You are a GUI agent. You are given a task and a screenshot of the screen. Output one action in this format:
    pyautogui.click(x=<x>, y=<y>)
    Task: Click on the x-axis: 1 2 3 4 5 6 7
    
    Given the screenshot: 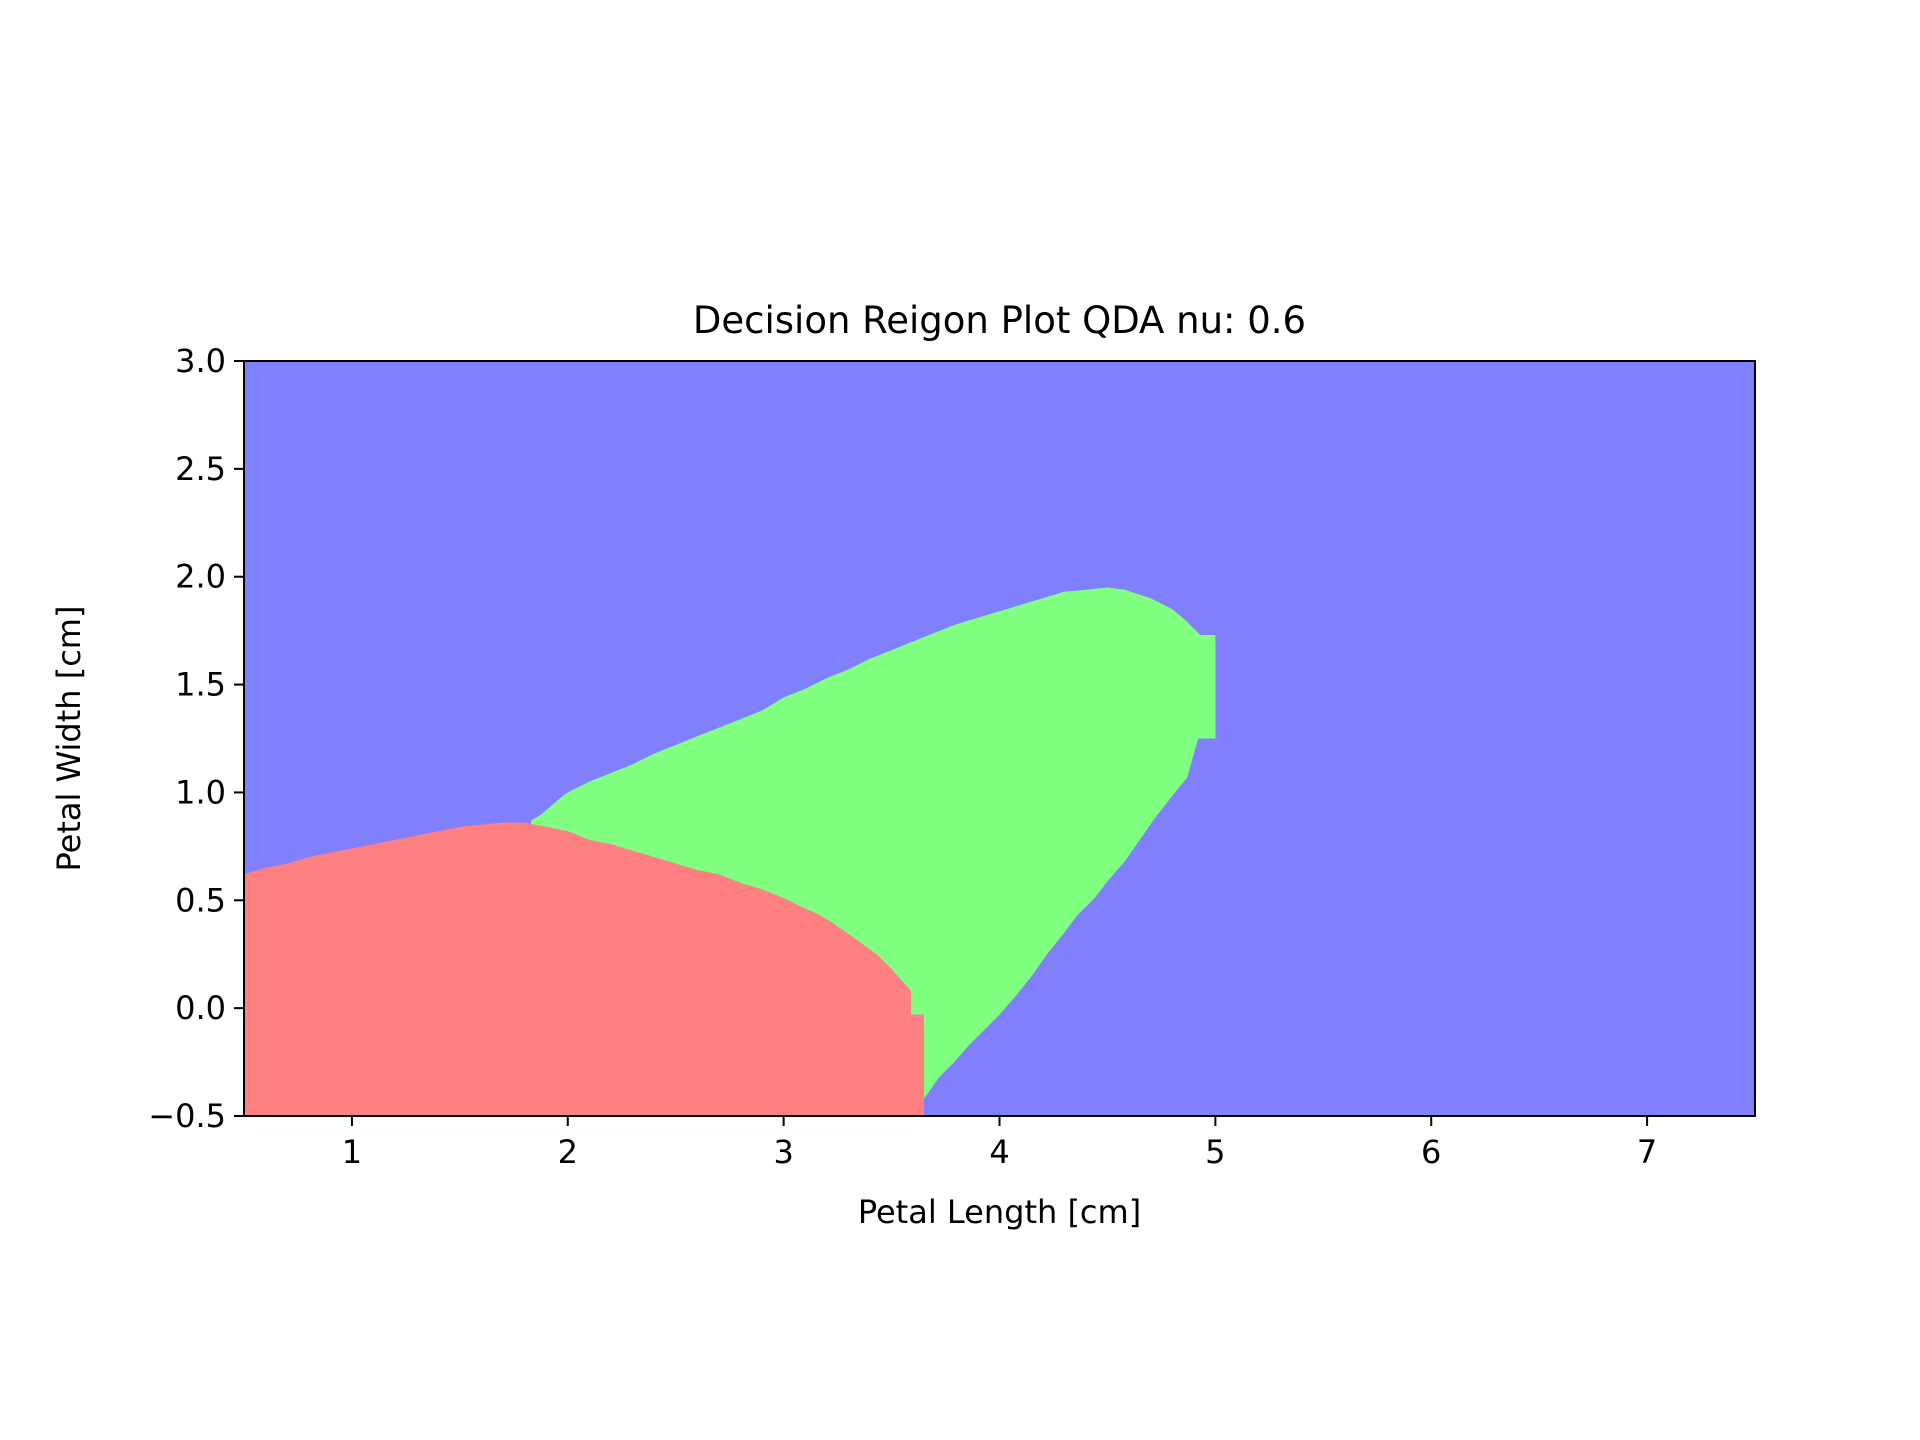 What is the action you would take?
    pyautogui.click(x=999, y=1143)
    